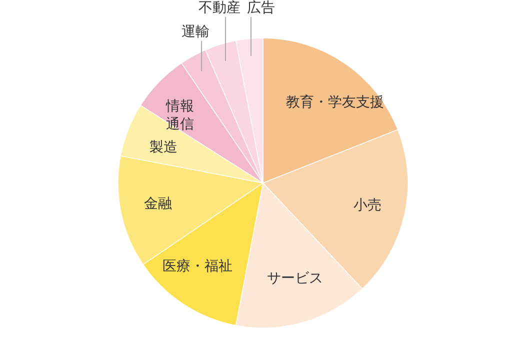 The image size is (521, 340). I want to click on slice-label: 医療・福祉, so click(197, 265).